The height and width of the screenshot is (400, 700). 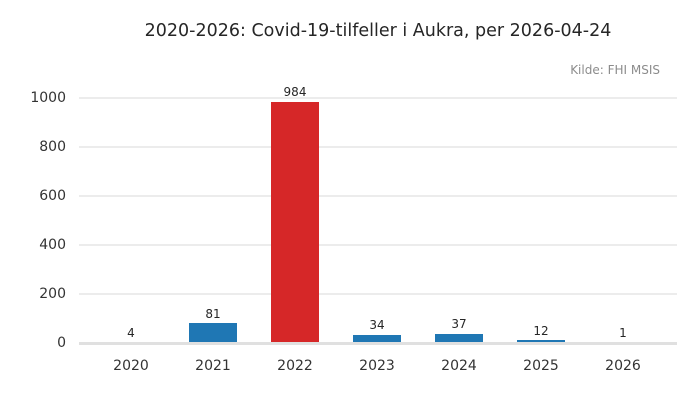 I want to click on x-tick-label-2025: 2025, so click(x=541, y=366).